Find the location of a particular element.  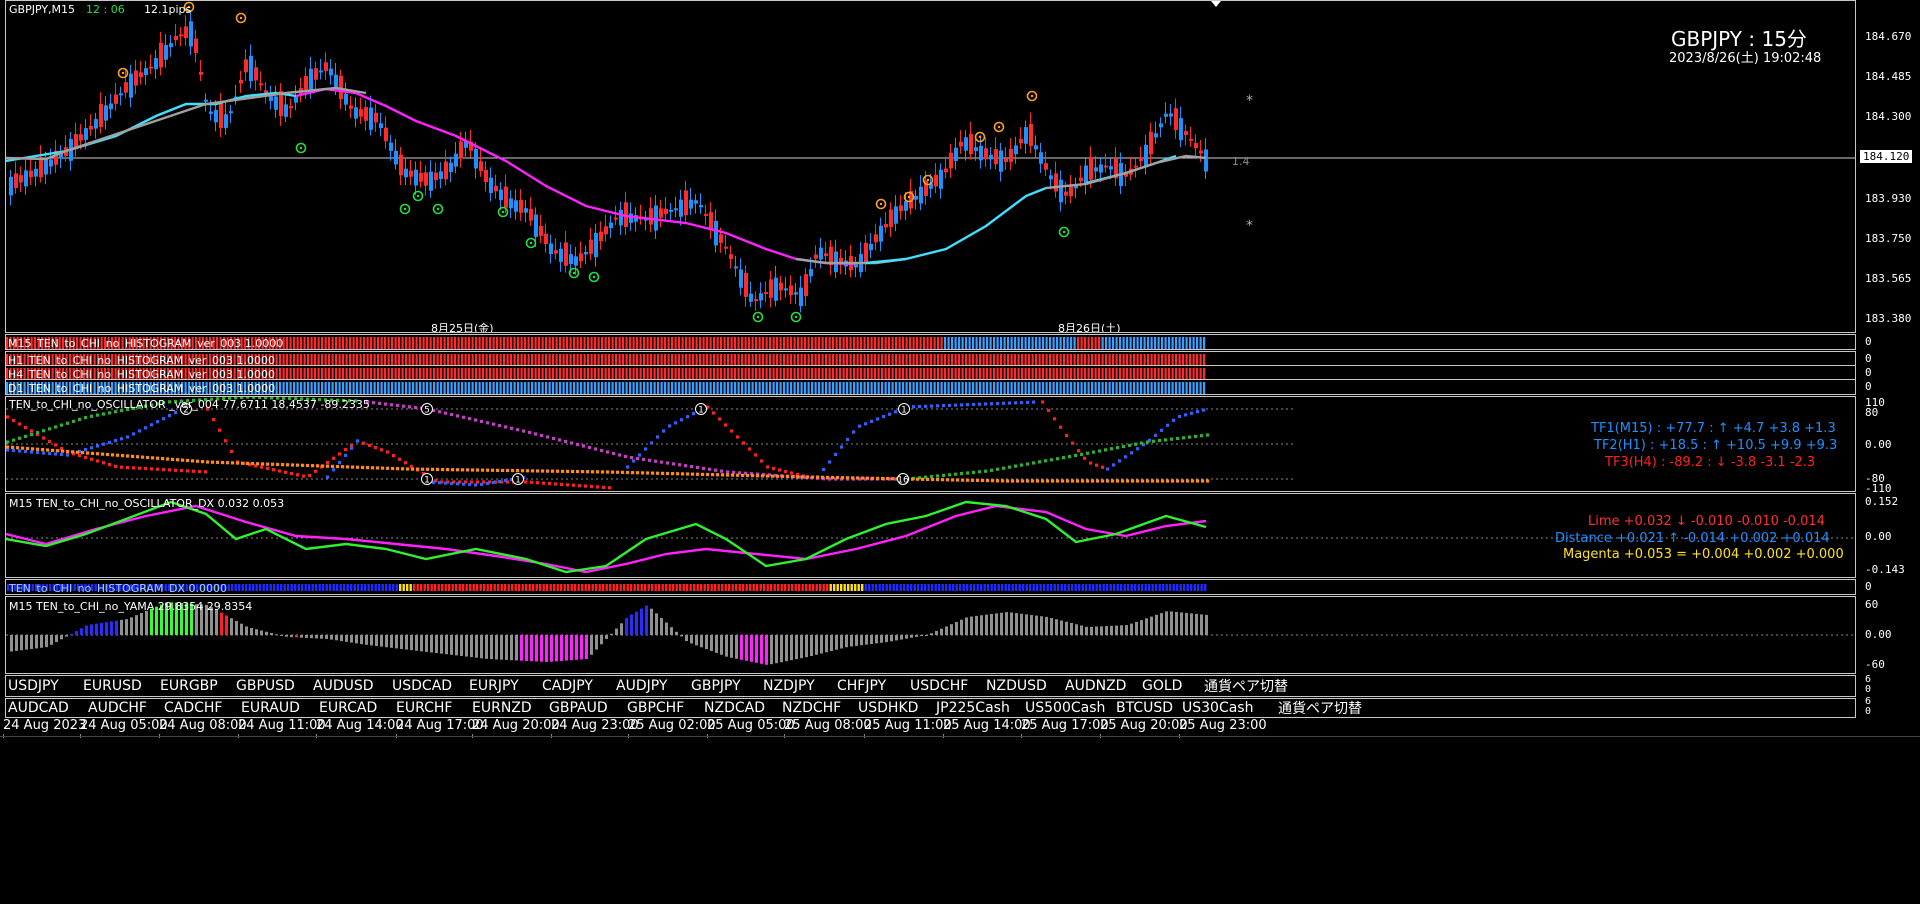

pair-button-cadchf: CADCHF is located at coordinates (193, 708).